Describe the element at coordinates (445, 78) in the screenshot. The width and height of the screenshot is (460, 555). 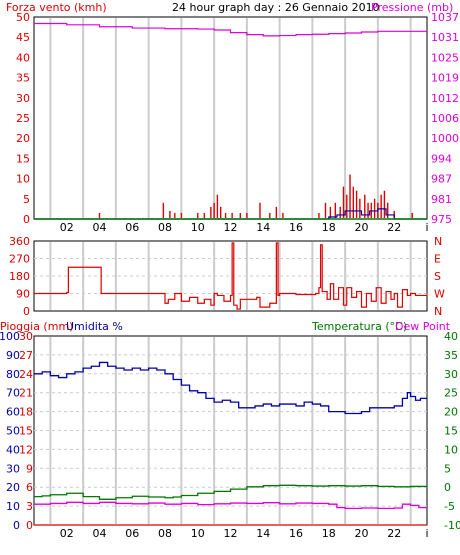
I see `y-tick-label: 1019` at that location.